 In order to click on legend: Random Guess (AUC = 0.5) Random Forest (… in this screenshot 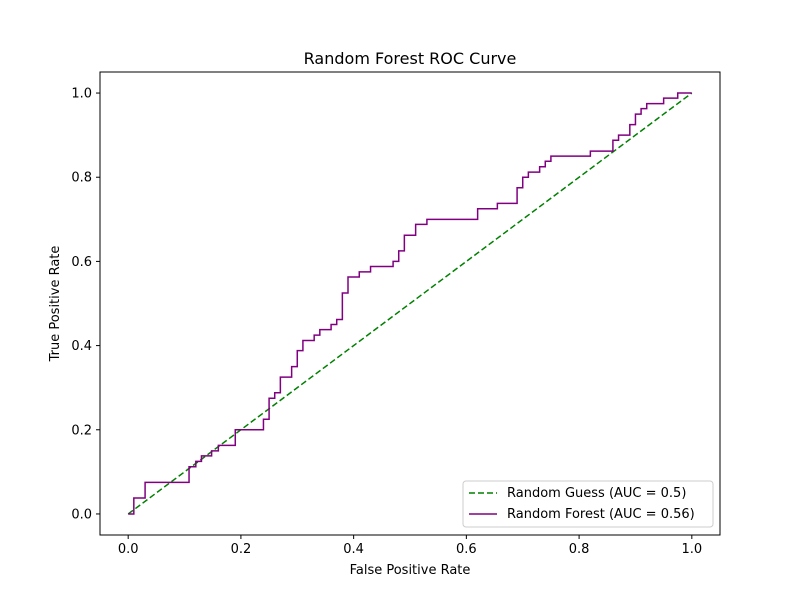, I will do `click(588, 504)`.